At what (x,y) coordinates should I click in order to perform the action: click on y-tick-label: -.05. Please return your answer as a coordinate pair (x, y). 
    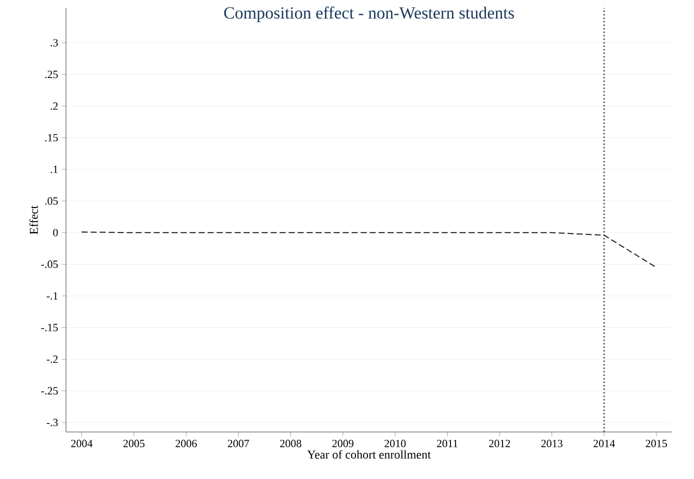
    Looking at the image, I should click on (49, 264).